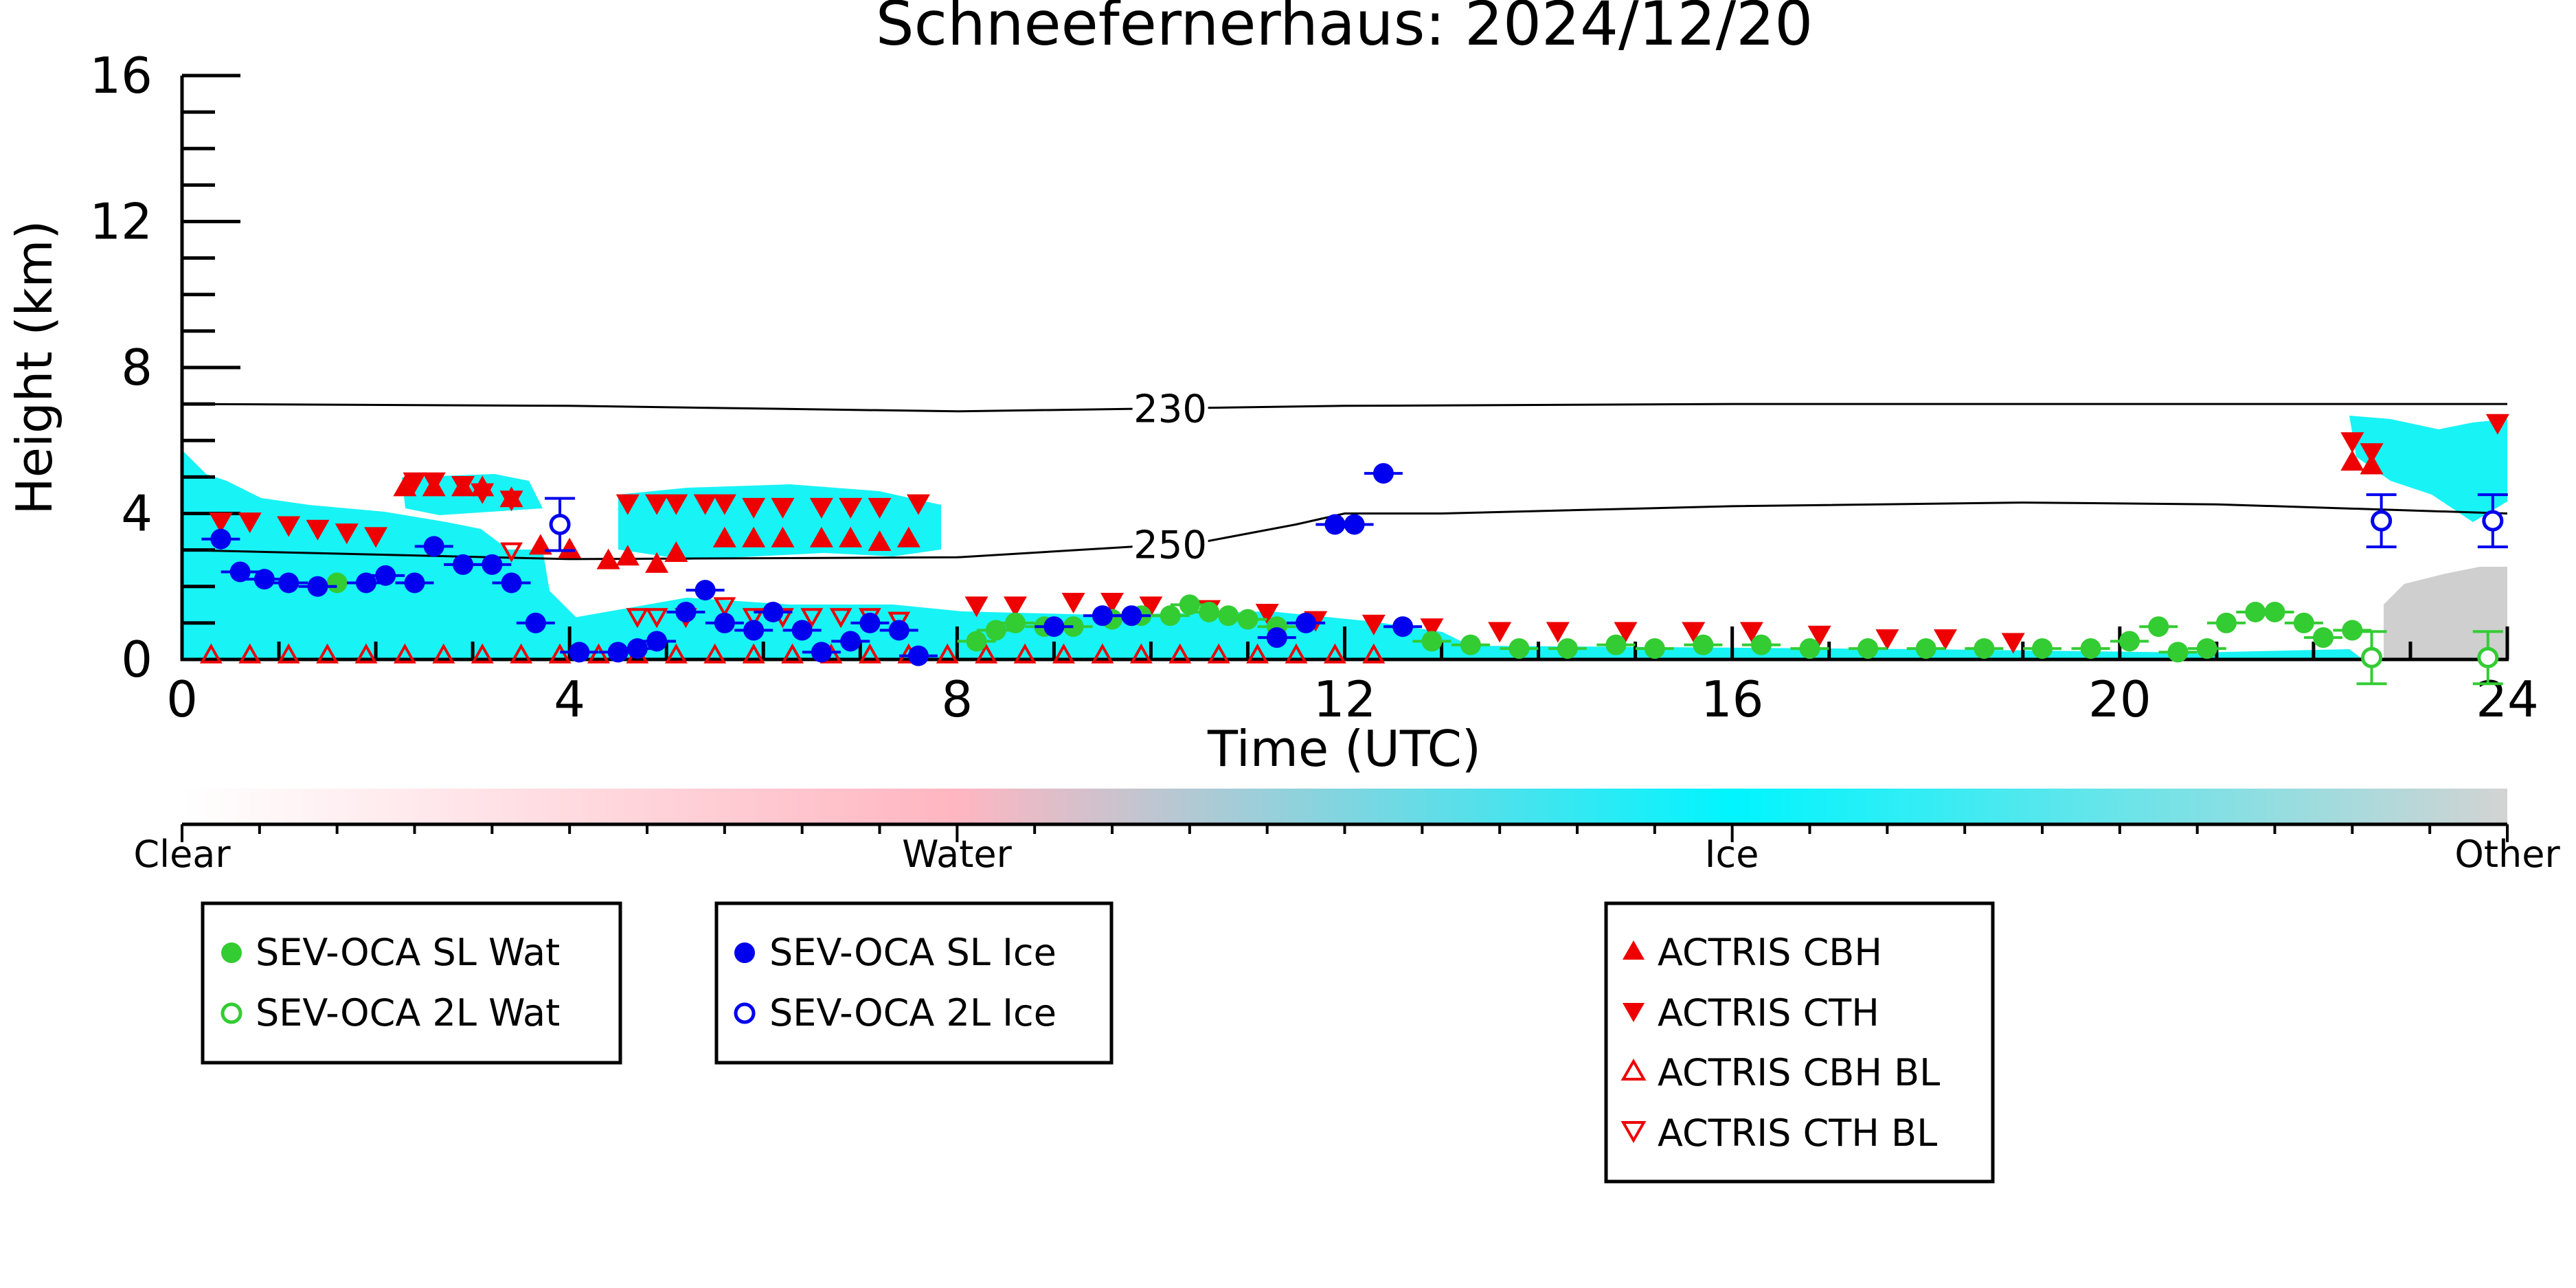 Image resolution: width=2576 pixels, height=1288 pixels. What do you see at coordinates (913, 952) in the screenshot?
I see `legend-label-sl-ice: SEV-OCA SL Ice` at bounding box center [913, 952].